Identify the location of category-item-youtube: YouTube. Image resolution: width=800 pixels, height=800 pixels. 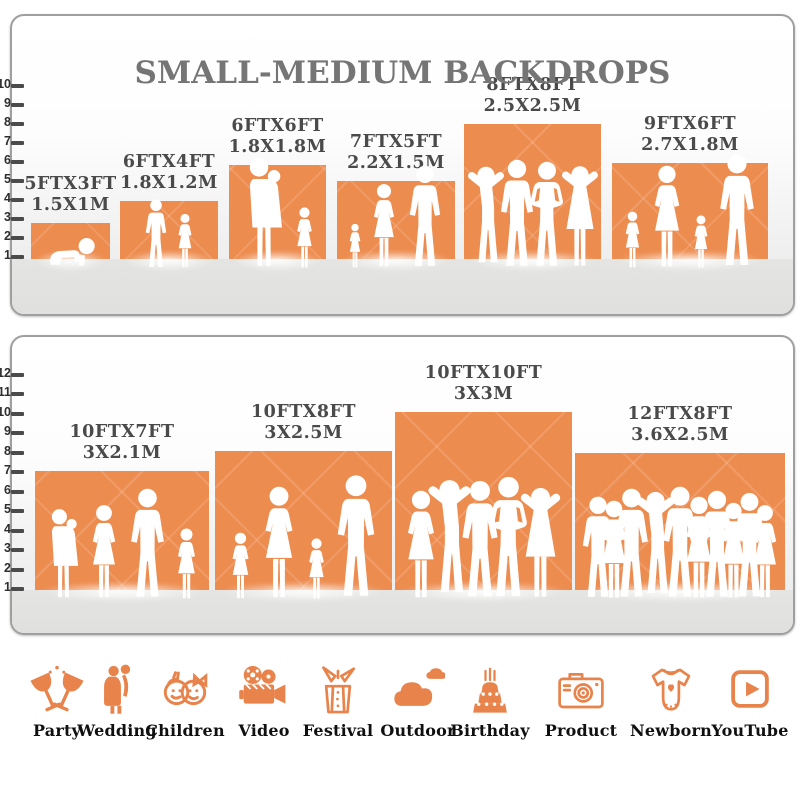
(750, 701).